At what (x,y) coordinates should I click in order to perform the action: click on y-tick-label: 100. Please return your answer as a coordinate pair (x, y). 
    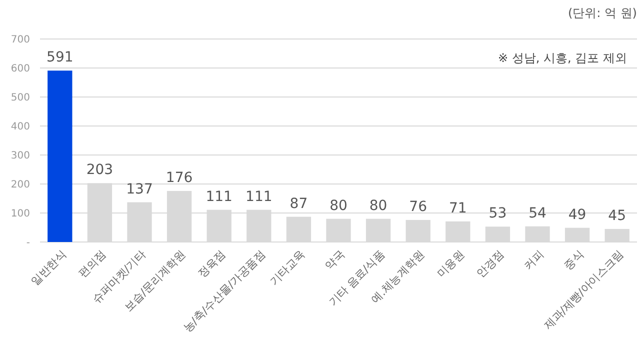
    Looking at the image, I should click on (20, 214).